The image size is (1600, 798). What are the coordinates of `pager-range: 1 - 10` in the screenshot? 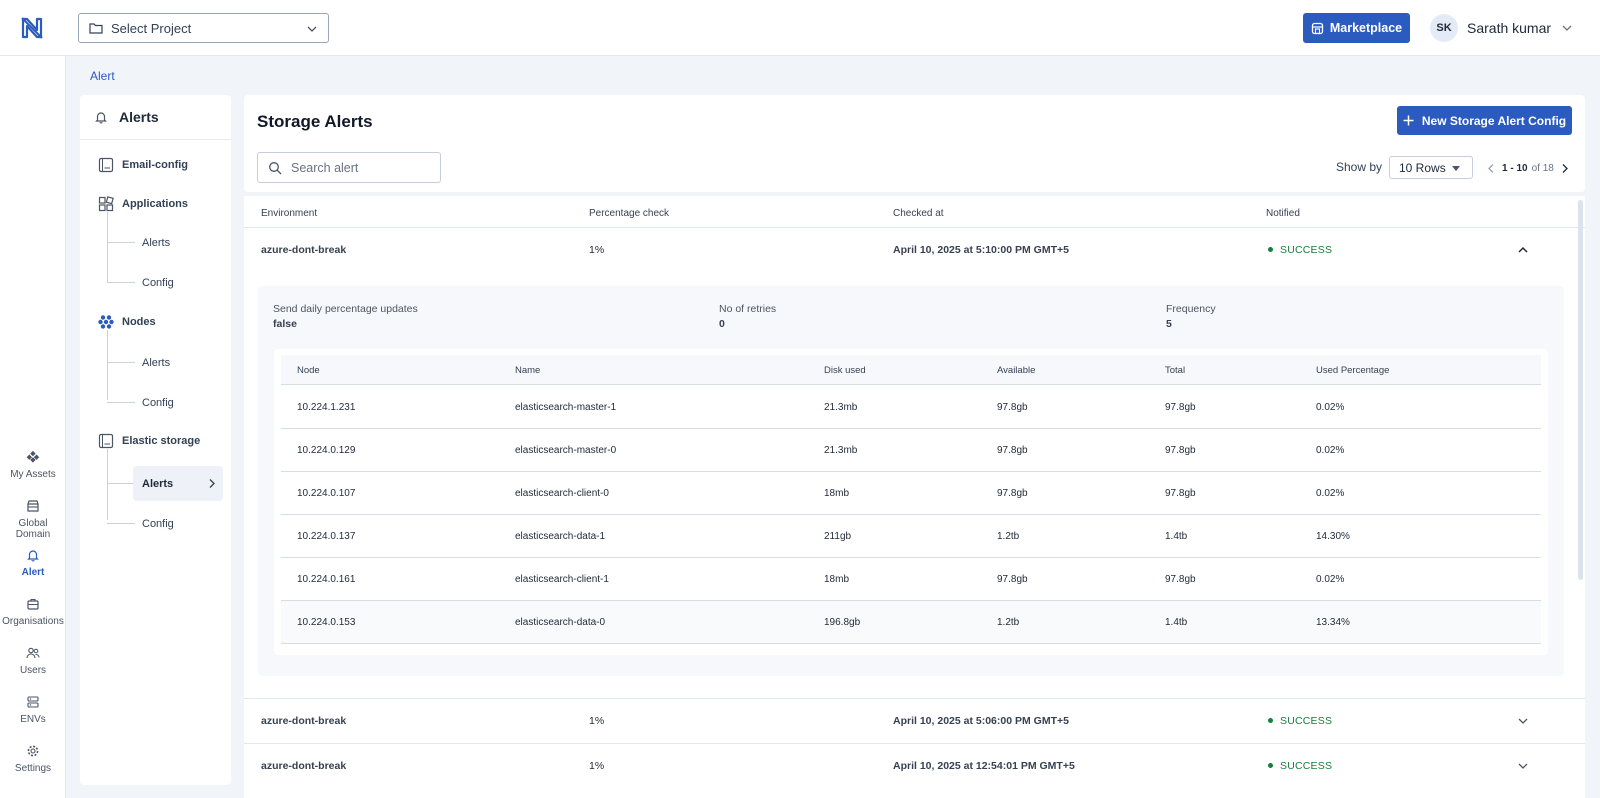 It's located at (1515, 168).